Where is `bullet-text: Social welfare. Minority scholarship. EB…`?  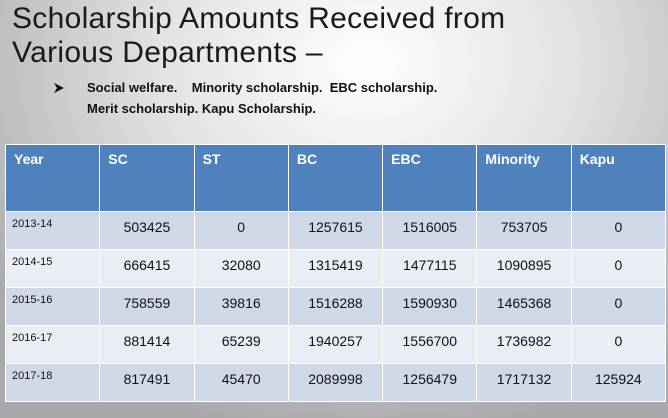 bullet-text: Social welfare. Minority scholarship. EB… is located at coordinates (262, 87).